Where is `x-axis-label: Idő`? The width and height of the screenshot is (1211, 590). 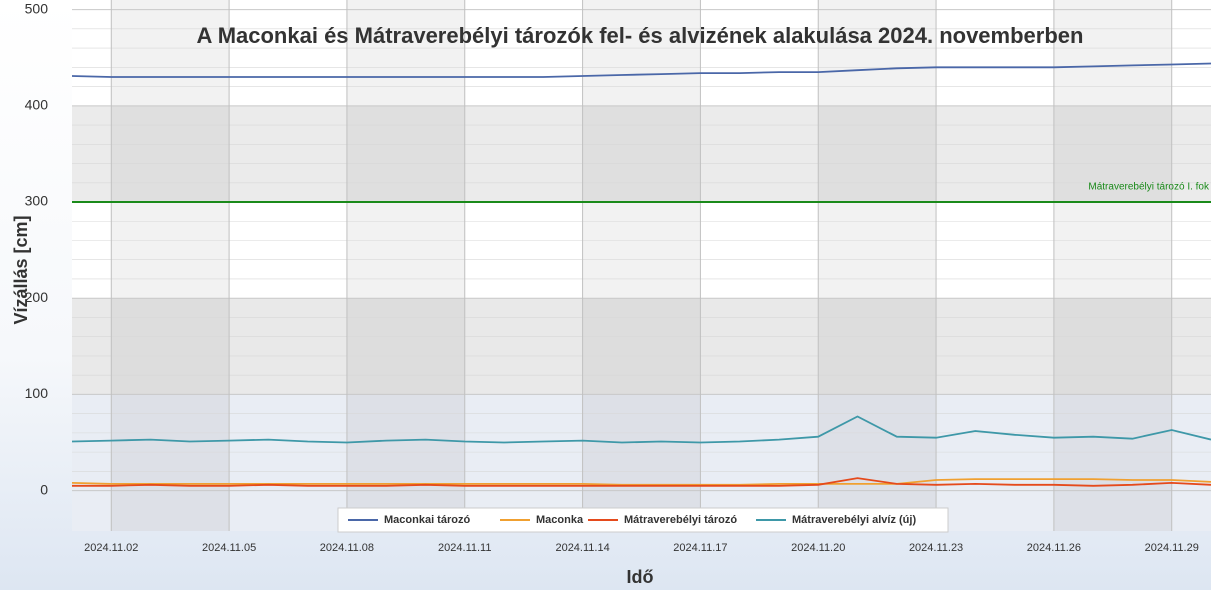 x-axis-label: Idő is located at coordinates (640, 577).